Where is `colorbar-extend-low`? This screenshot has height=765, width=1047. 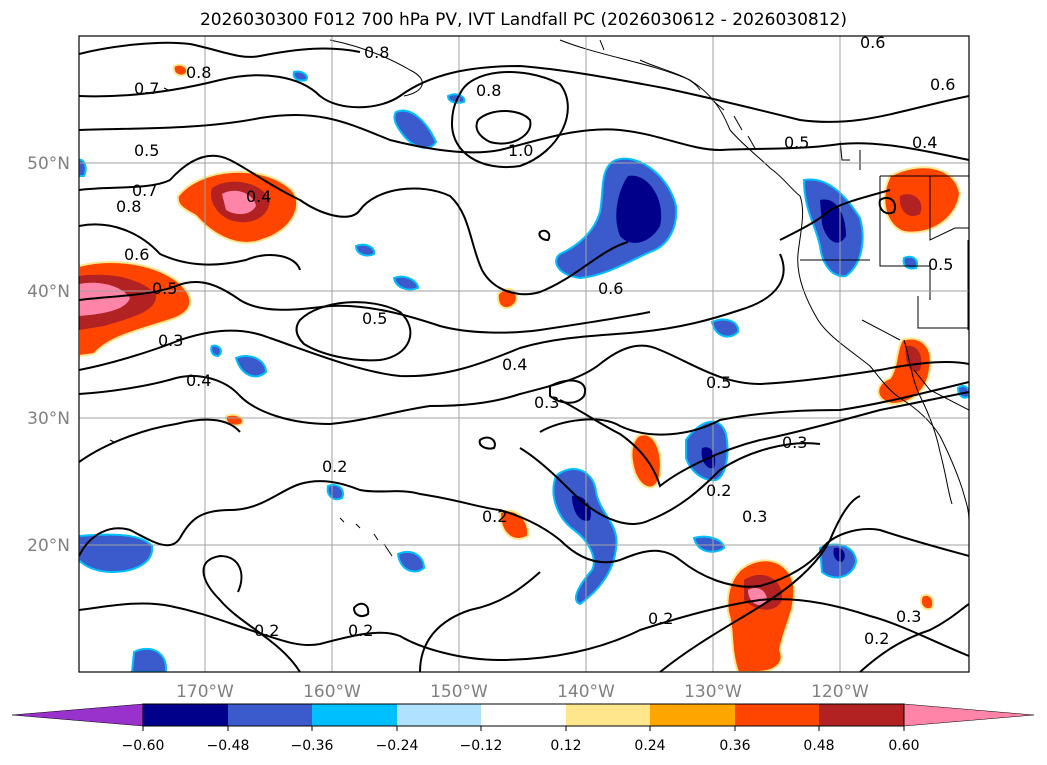
colorbar-extend-low is located at coordinates (77, 715).